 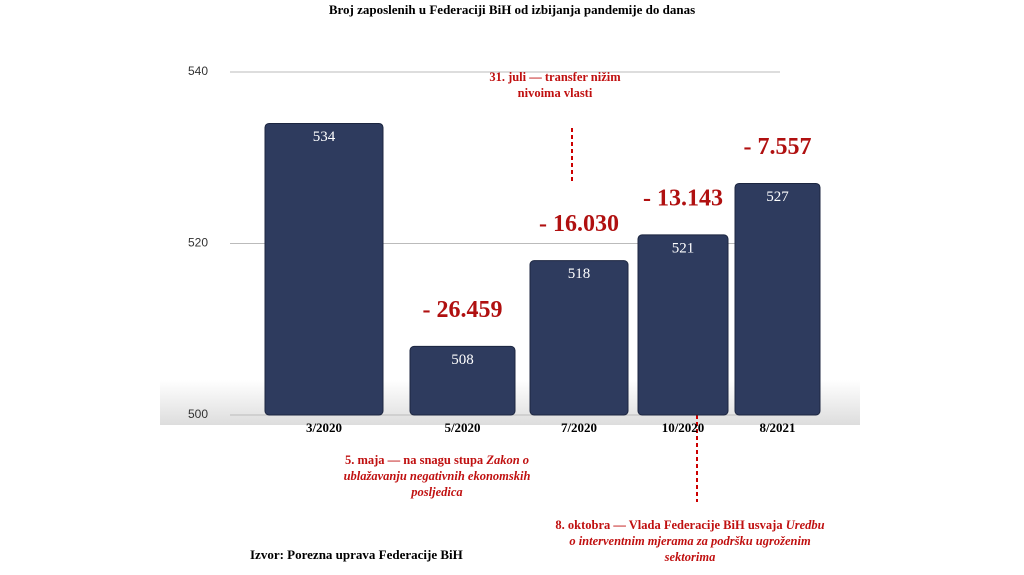 I want to click on y-tick-label: 520, so click(x=198, y=243).